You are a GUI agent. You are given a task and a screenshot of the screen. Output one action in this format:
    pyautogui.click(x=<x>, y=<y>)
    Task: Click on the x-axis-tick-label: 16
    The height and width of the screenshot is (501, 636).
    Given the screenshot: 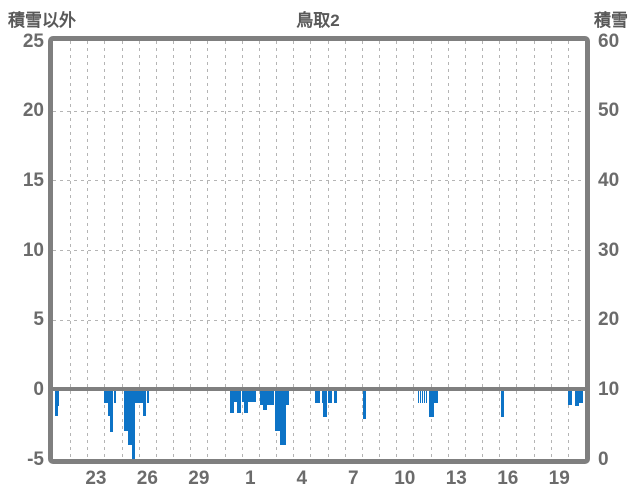 What is the action you would take?
    pyautogui.click(x=508, y=478)
    